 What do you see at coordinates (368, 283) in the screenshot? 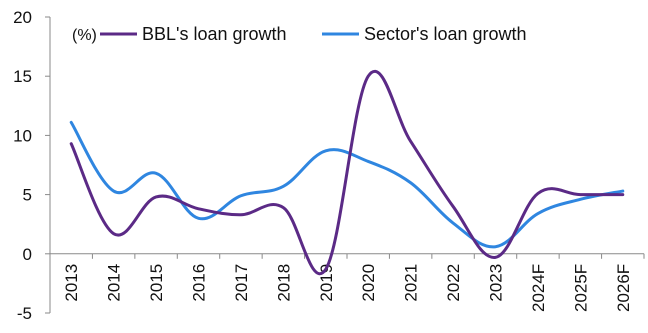
I see `x-tick-label: 2020` at bounding box center [368, 283].